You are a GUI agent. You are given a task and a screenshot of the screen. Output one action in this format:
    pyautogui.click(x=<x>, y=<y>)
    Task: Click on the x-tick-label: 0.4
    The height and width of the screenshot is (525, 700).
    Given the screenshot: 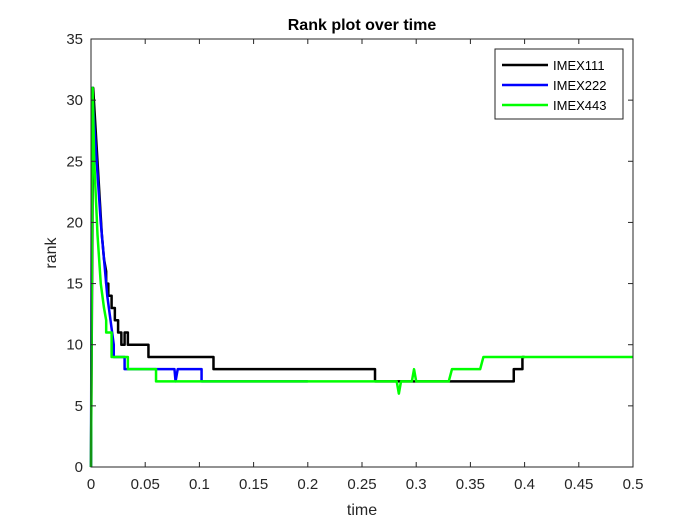 What is the action you would take?
    pyautogui.click(x=524, y=484)
    